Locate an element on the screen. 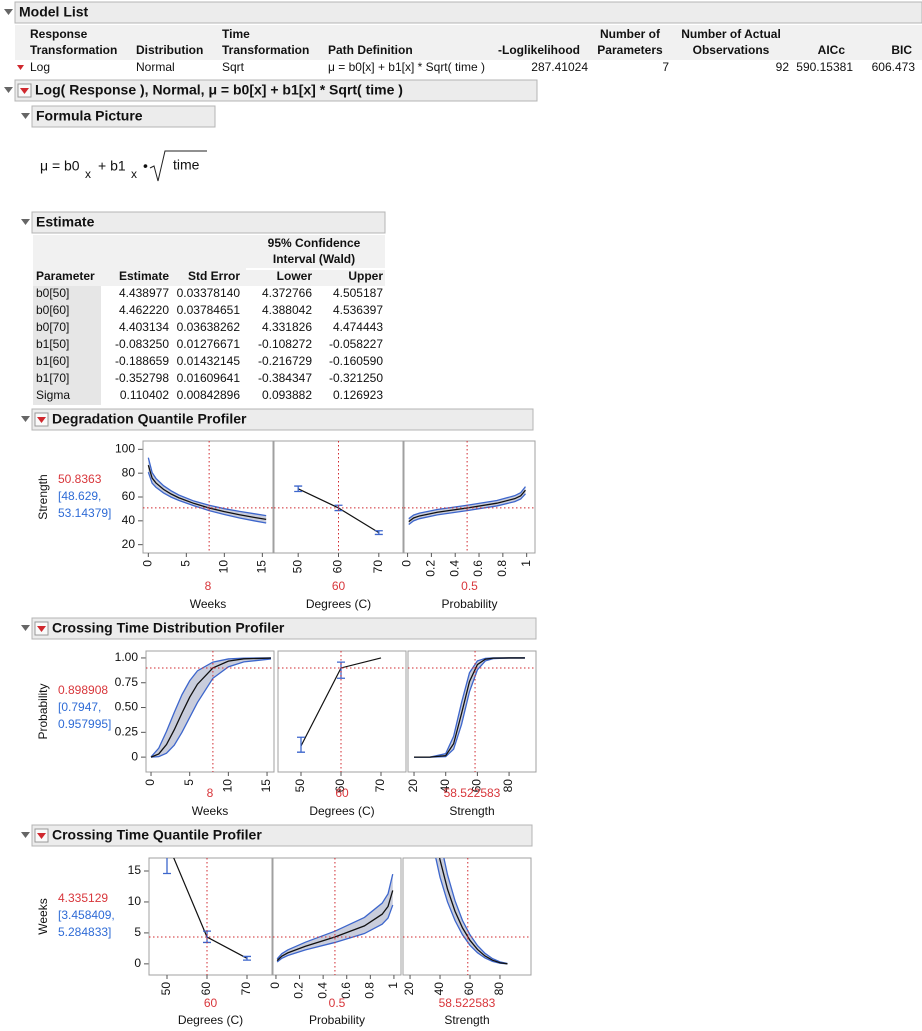 The image size is (922, 1031). table-cell: Normal is located at coordinates (155, 67).